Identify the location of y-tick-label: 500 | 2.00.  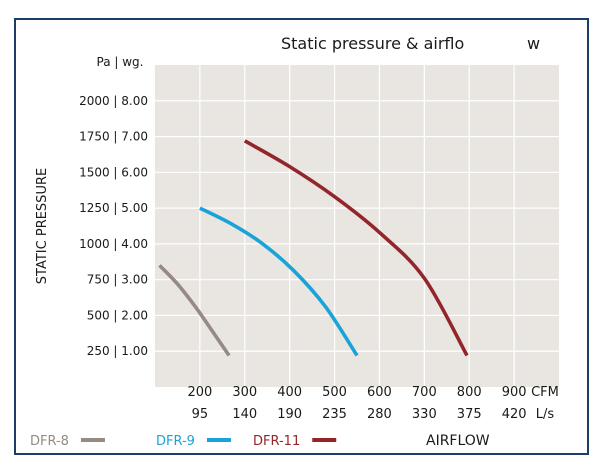
(117, 315).